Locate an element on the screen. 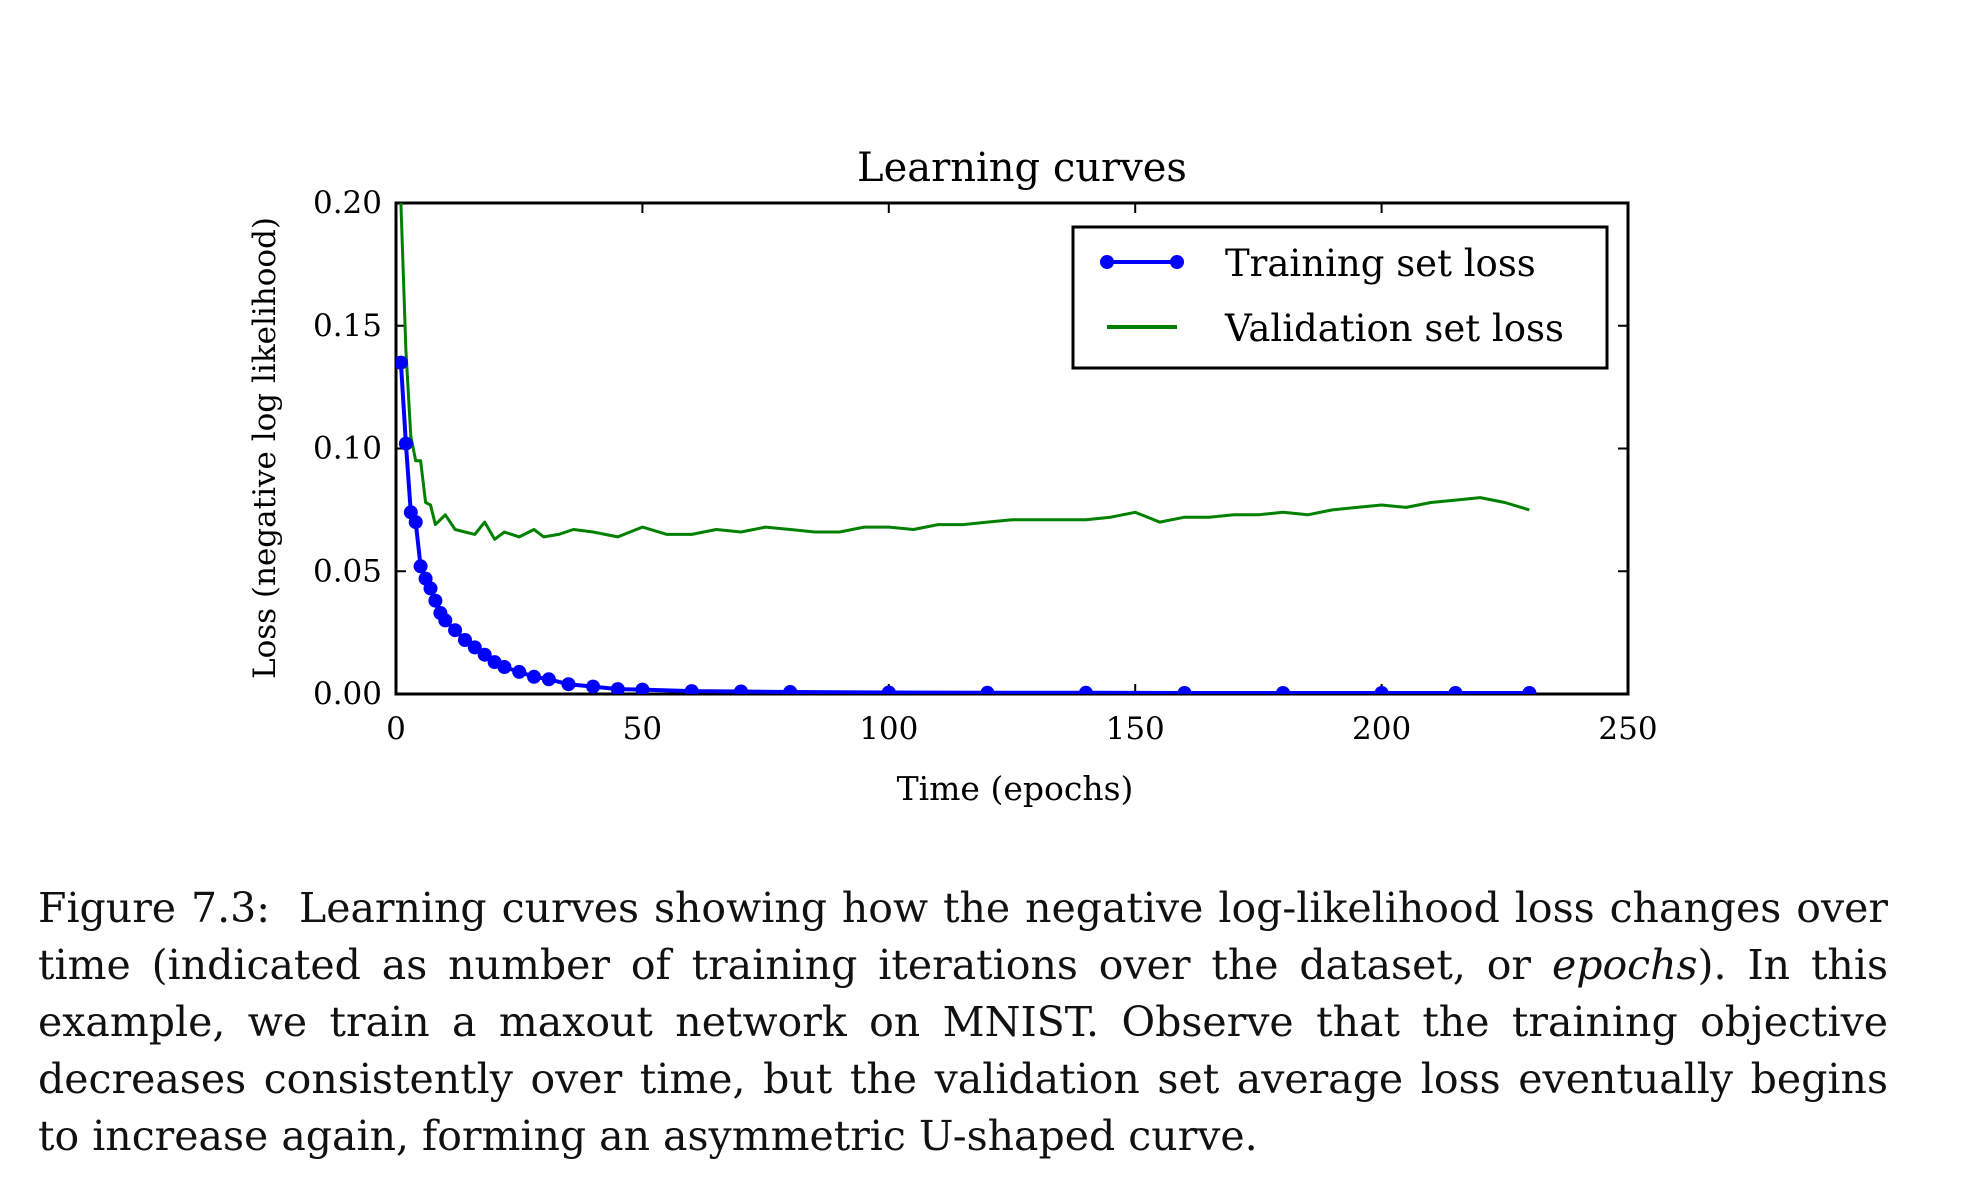 The image size is (1966, 1204). caption-emphasis: epochs is located at coordinates (1624, 965).